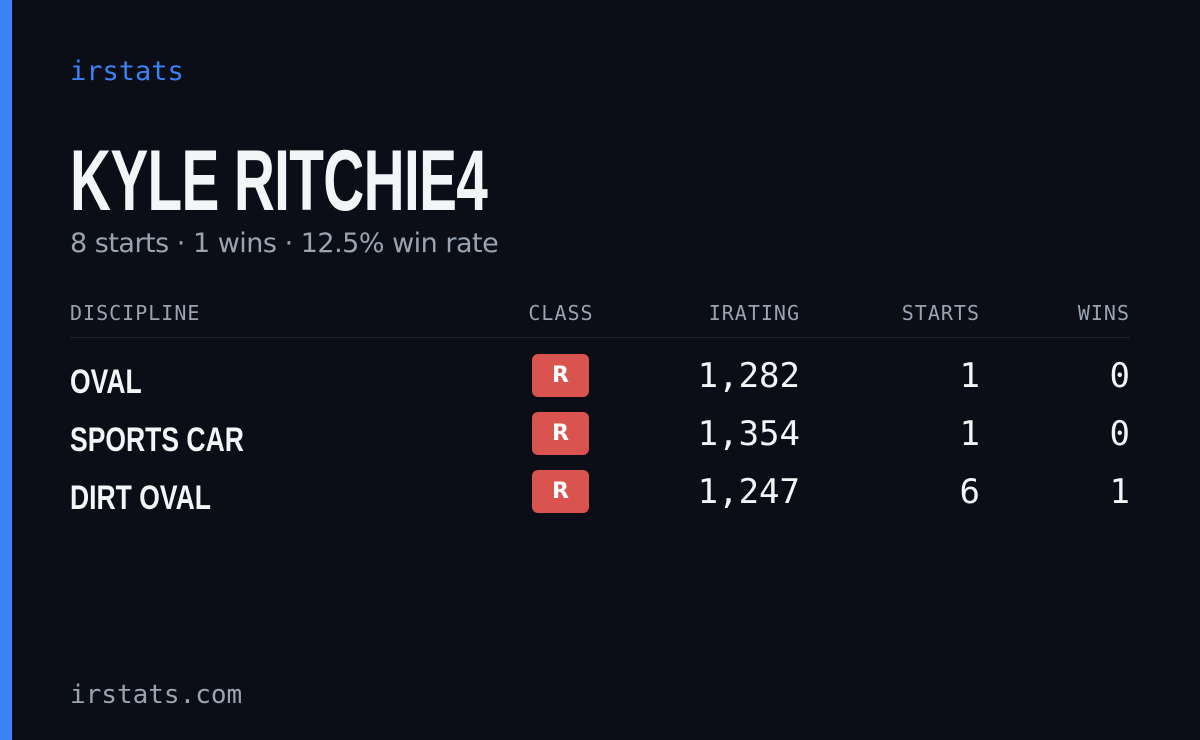  Describe the element at coordinates (6, 370) in the screenshot. I see `accent-bar` at that location.